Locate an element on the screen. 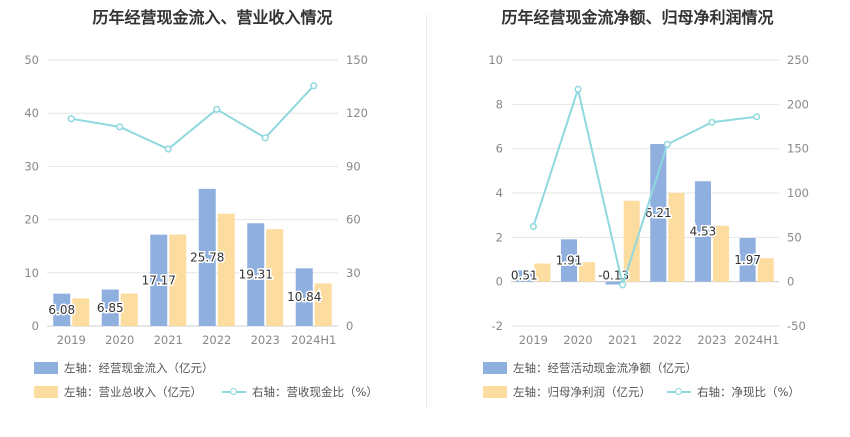 This screenshot has width=850, height=437. right-axis-tick-label: -50 is located at coordinates (796, 326).